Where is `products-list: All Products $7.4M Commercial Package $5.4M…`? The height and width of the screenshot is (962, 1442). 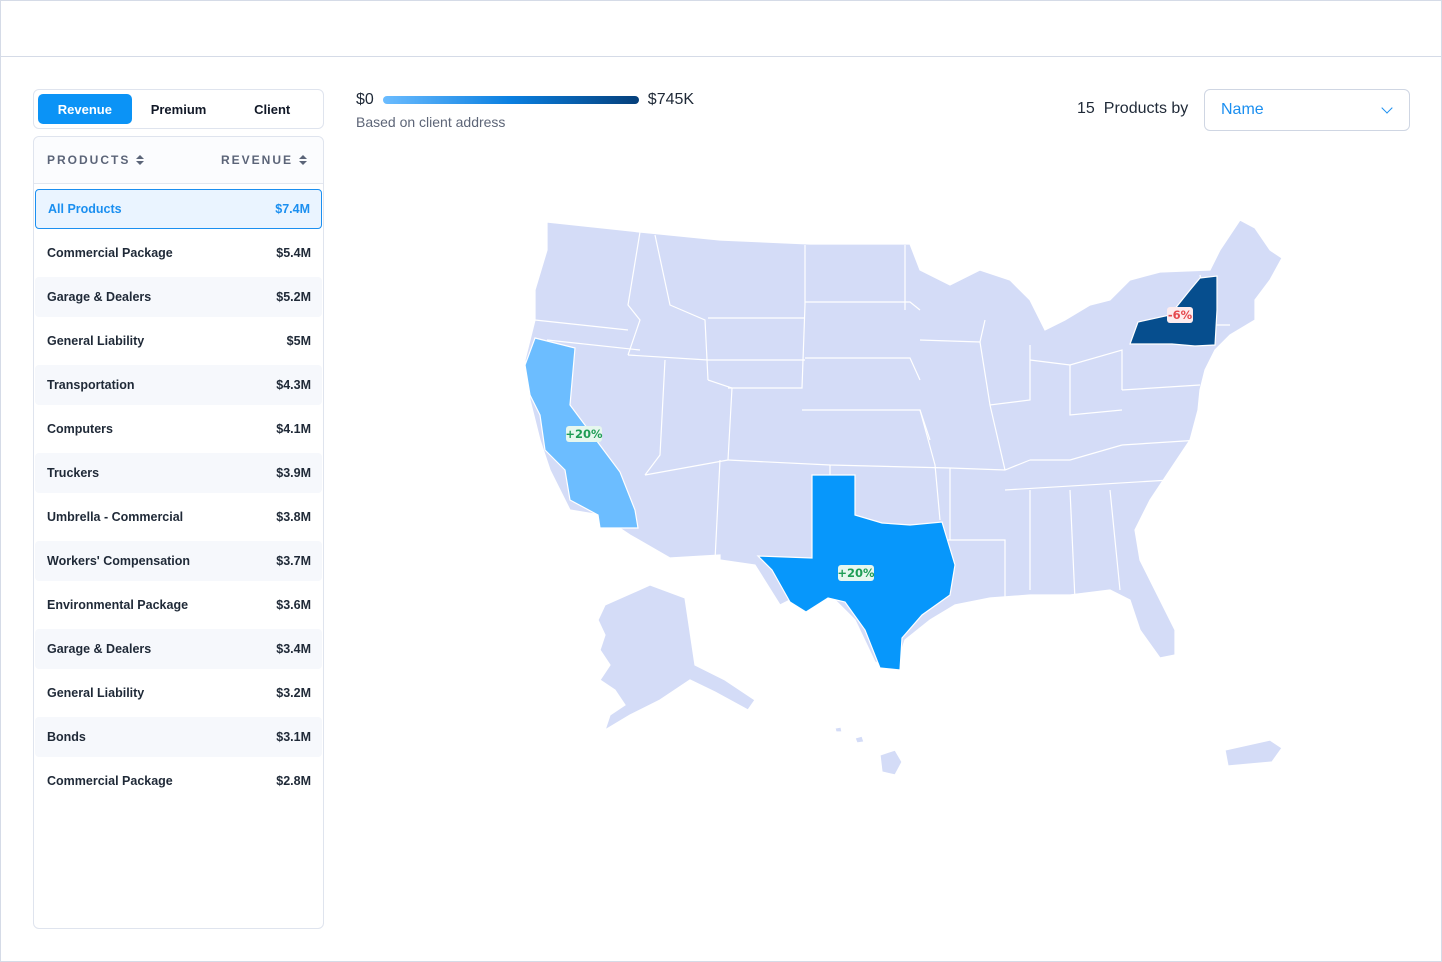 products-list: All Products $7.4M Commercial Package $5.4M… is located at coordinates (178, 492).